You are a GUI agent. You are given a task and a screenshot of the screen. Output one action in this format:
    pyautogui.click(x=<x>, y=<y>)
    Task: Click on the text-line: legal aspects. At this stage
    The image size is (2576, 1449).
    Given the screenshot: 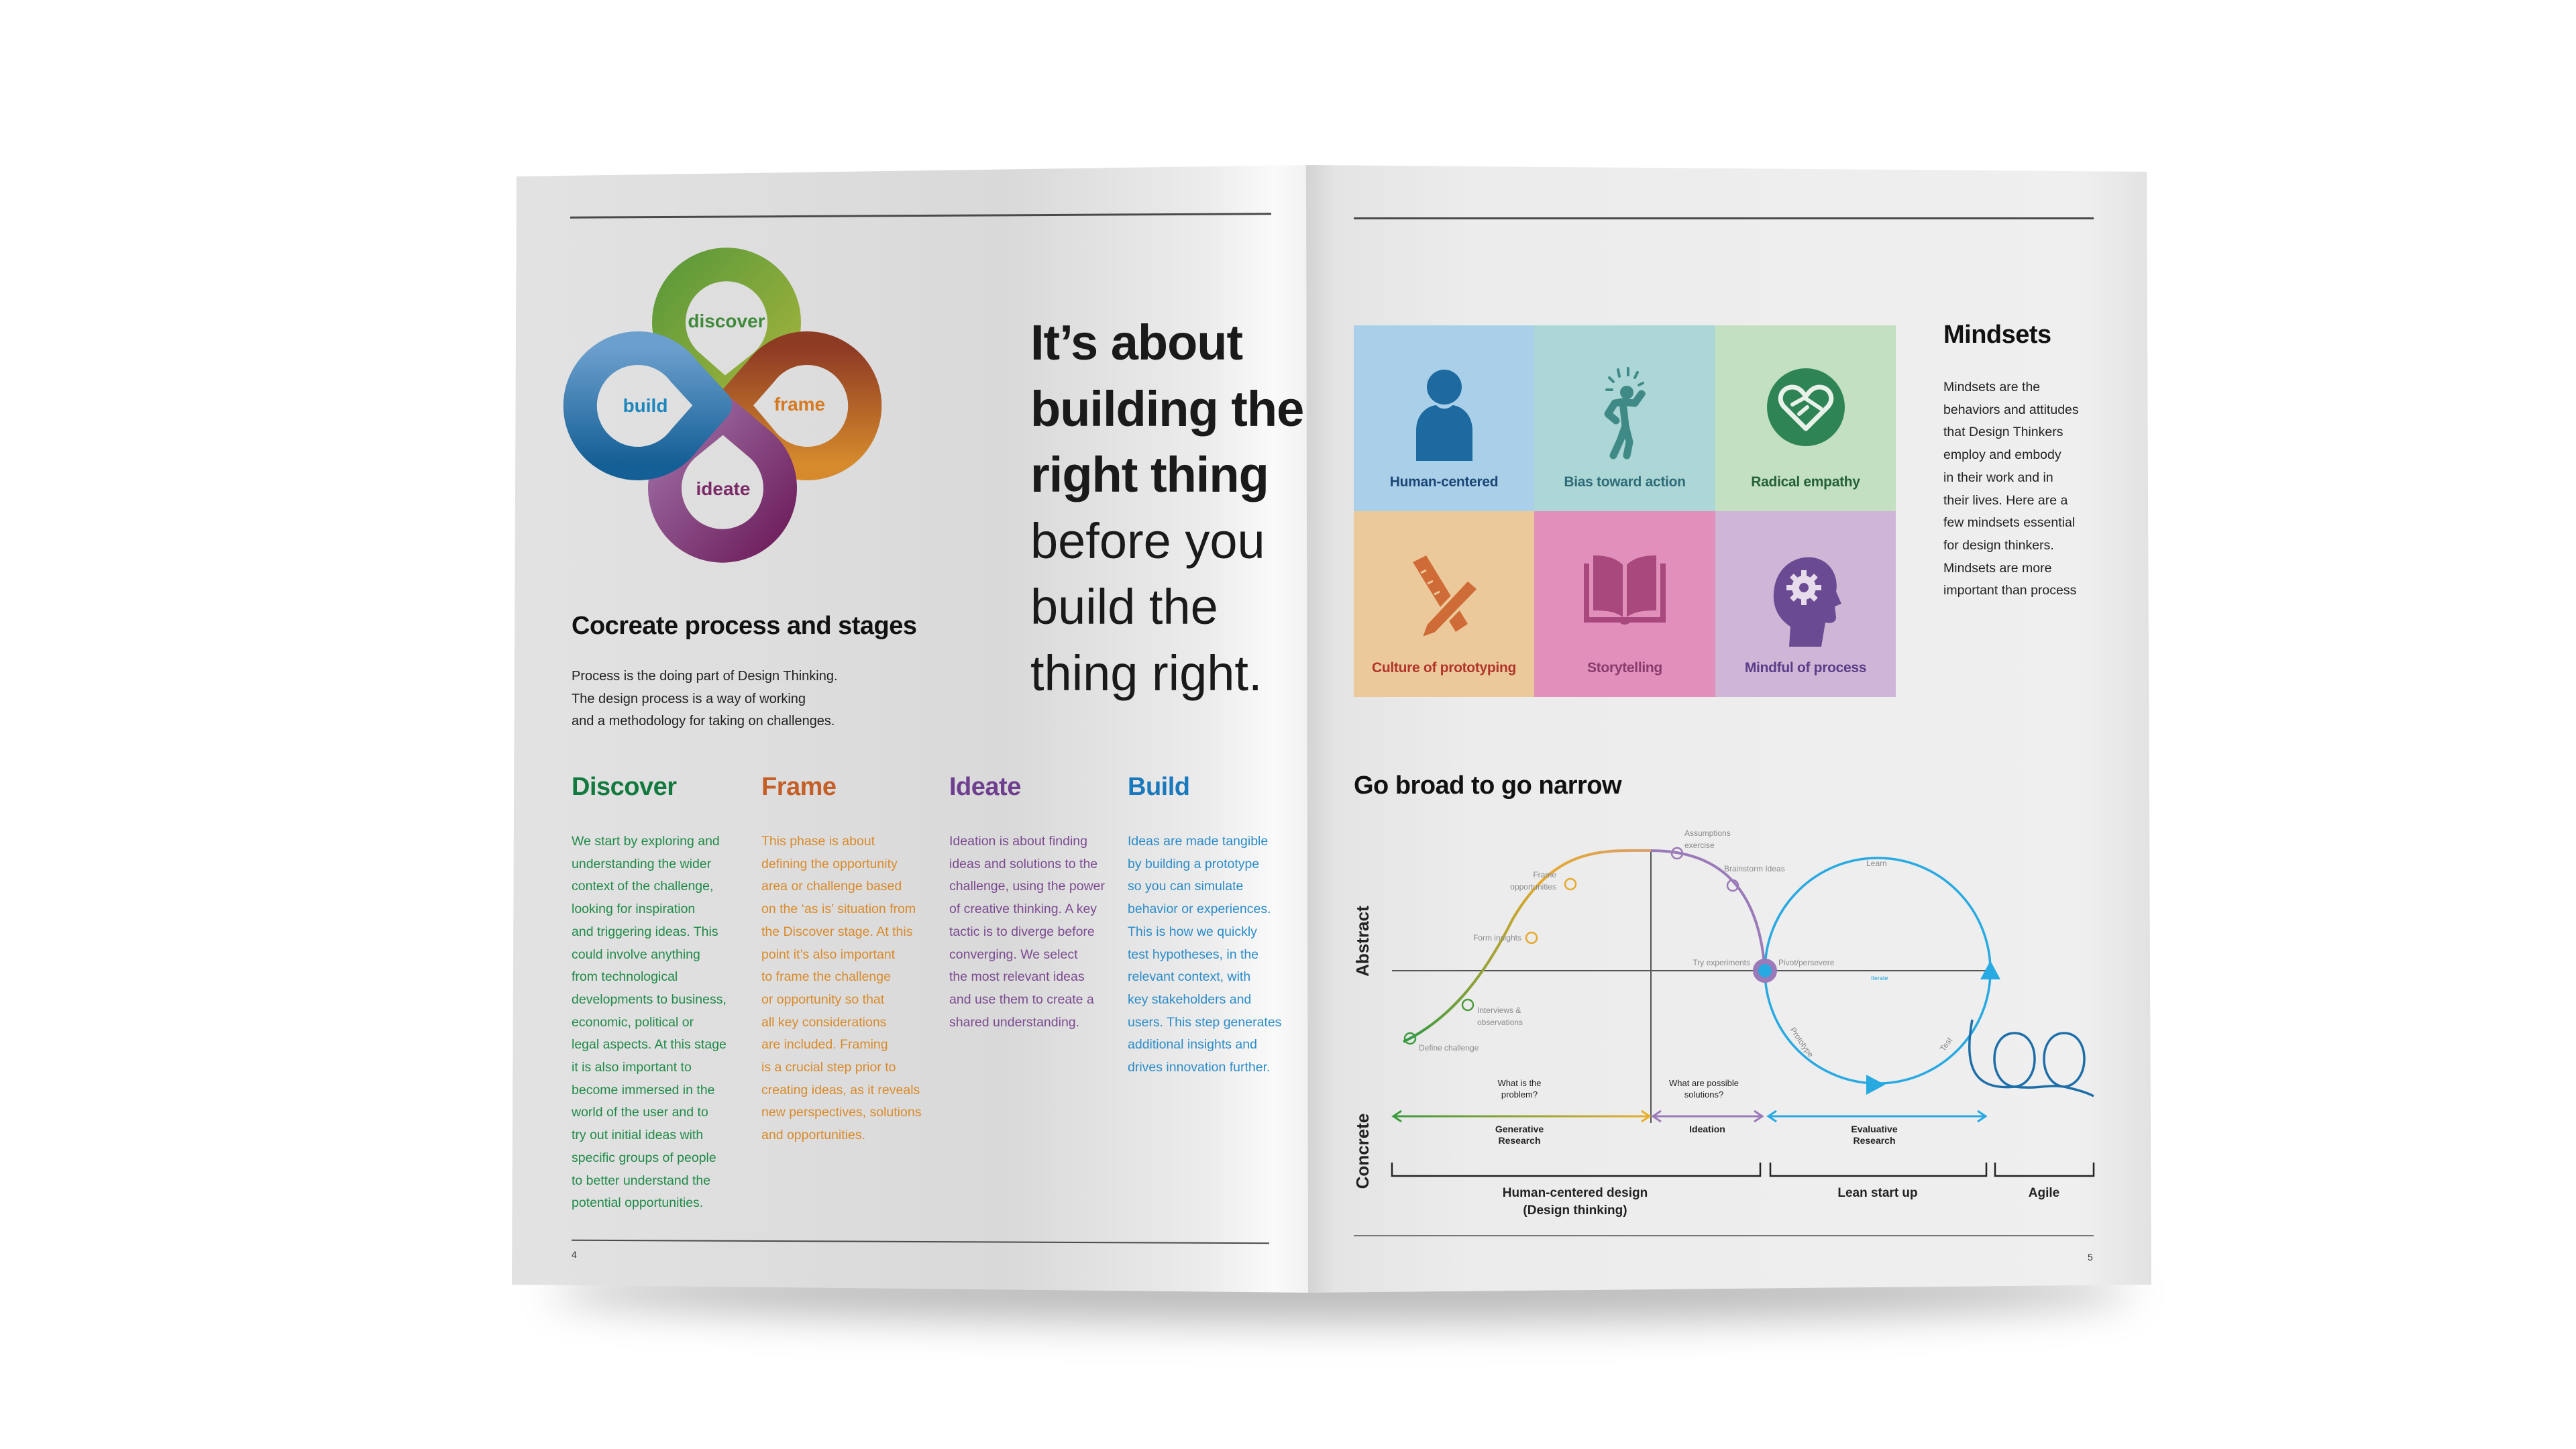 What is the action you would take?
    pyautogui.click(x=649, y=1045)
    